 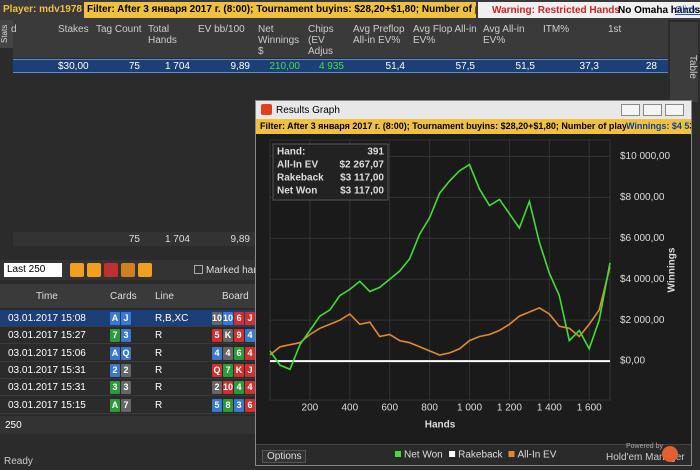 I want to click on cell: 75, so click(x=134, y=66).